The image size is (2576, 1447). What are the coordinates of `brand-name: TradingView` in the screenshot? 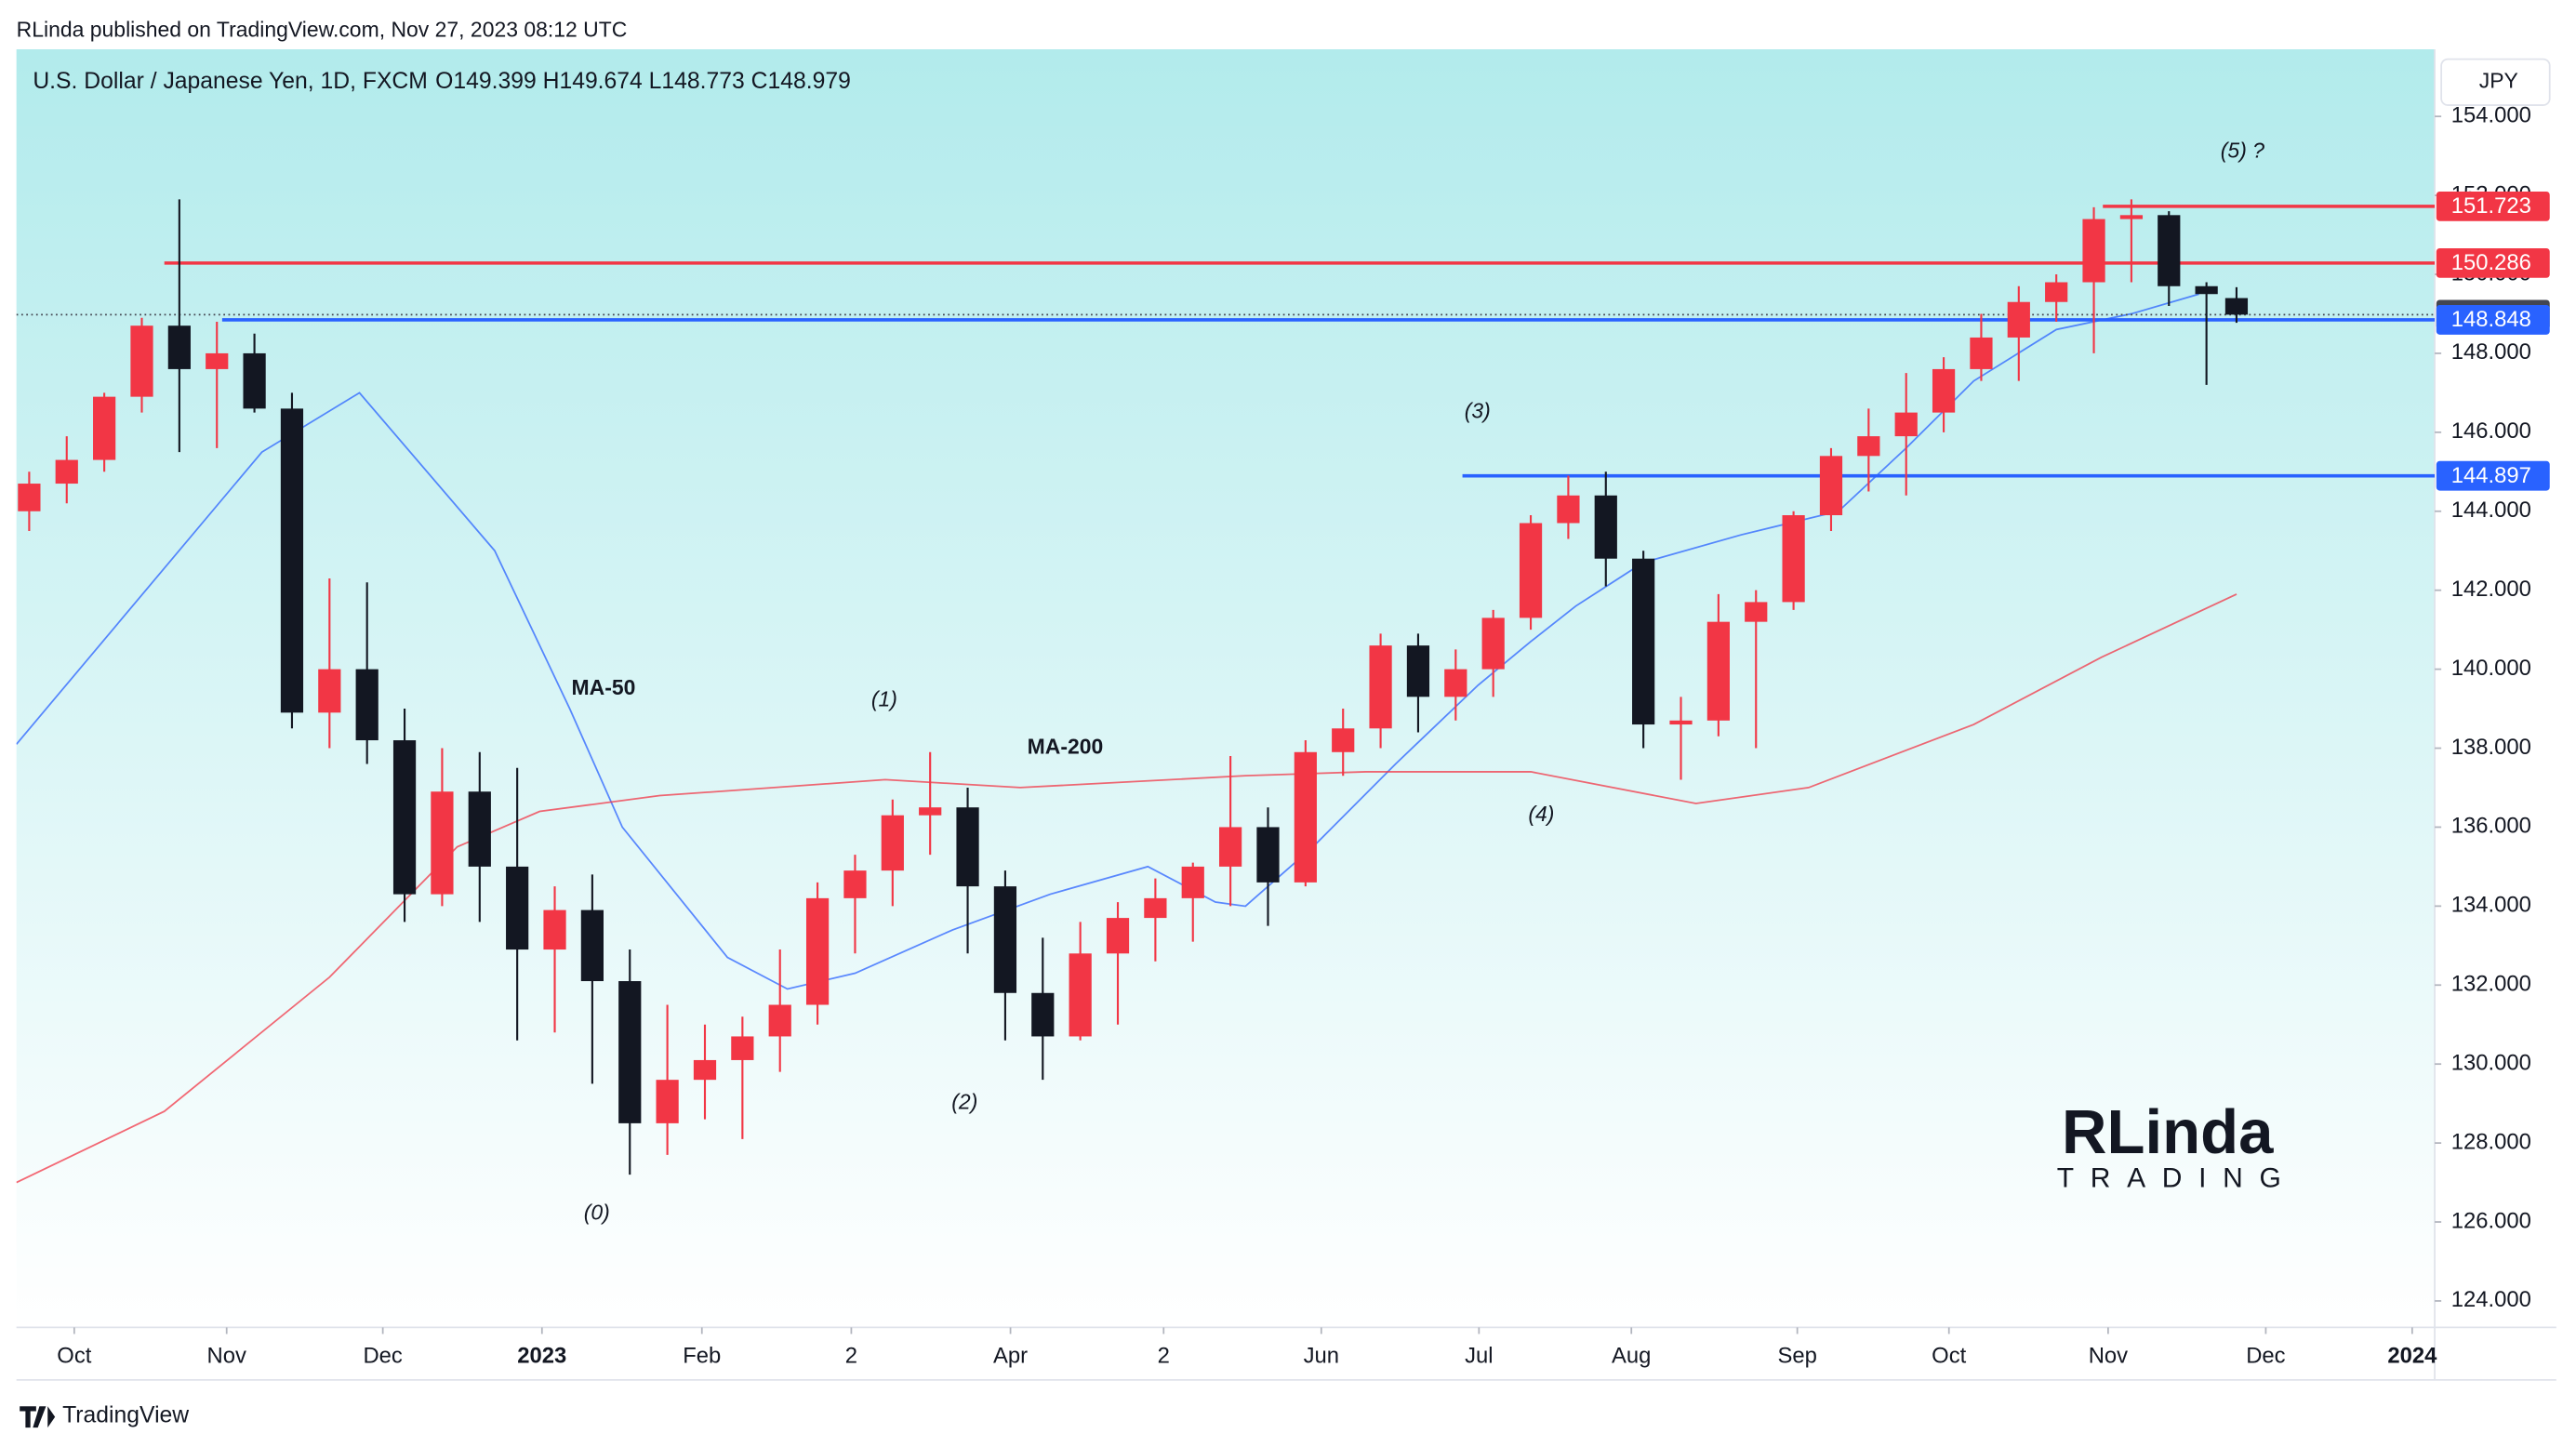 It's located at (125, 1415).